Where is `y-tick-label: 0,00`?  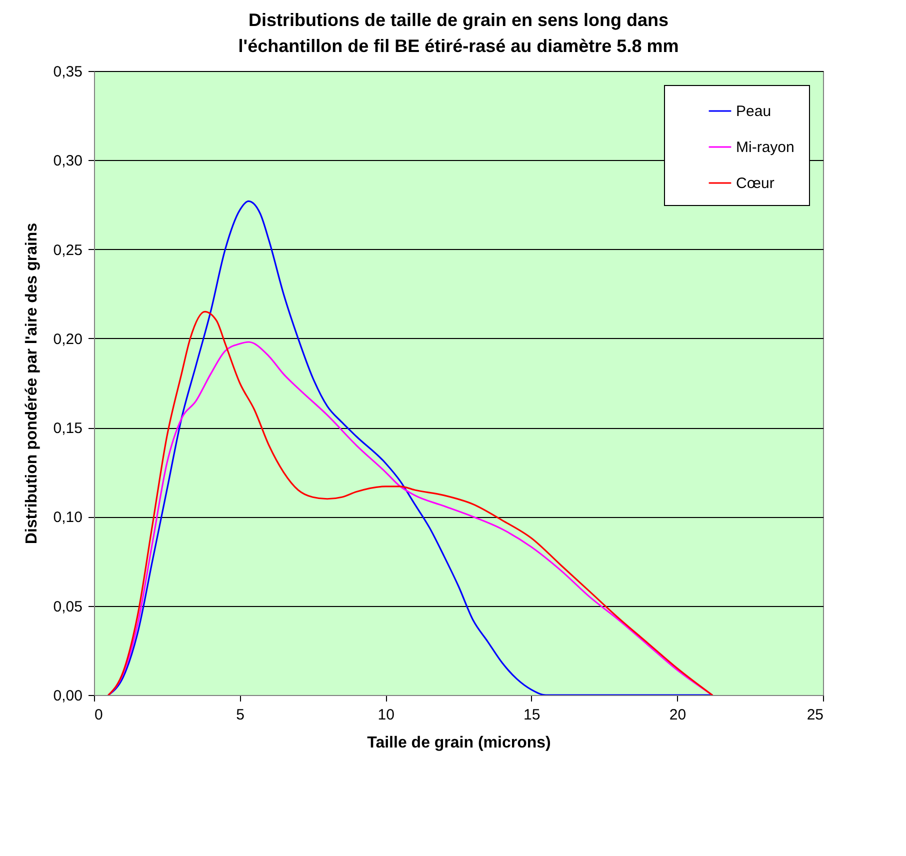
y-tick-label: 0,00 is located at coordinates (67, 696).